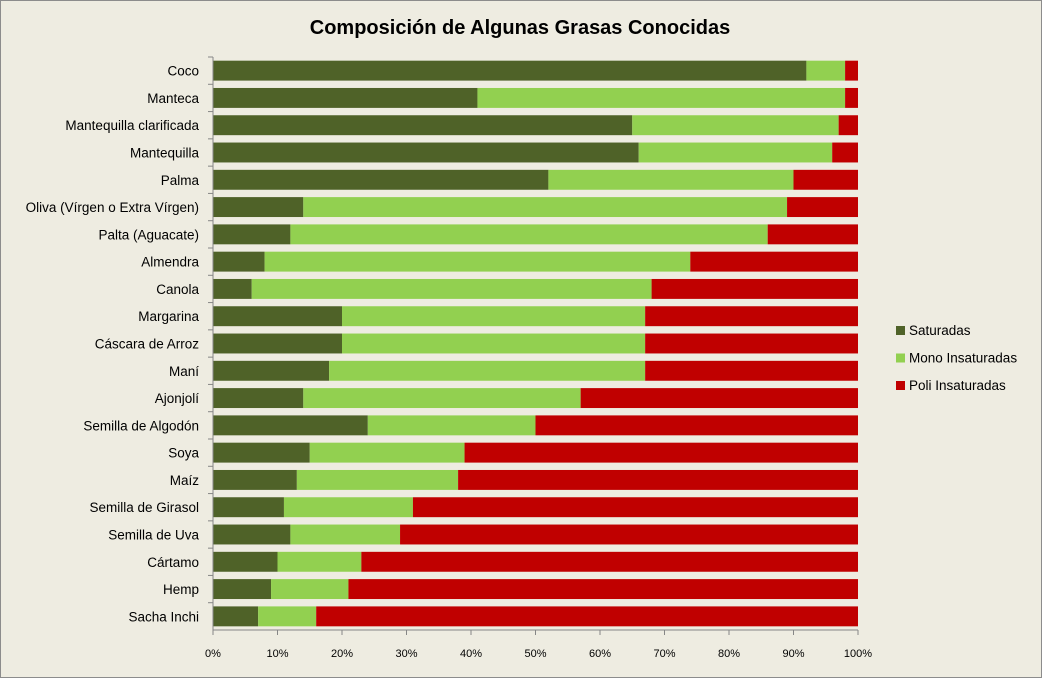 Image resolution: width=1042 pixels, height=678 pixels. What do you see at coordinates (858, 654) in the screenshot?
I see `x-tick-label: 100%` at bounding box center [858, 654].